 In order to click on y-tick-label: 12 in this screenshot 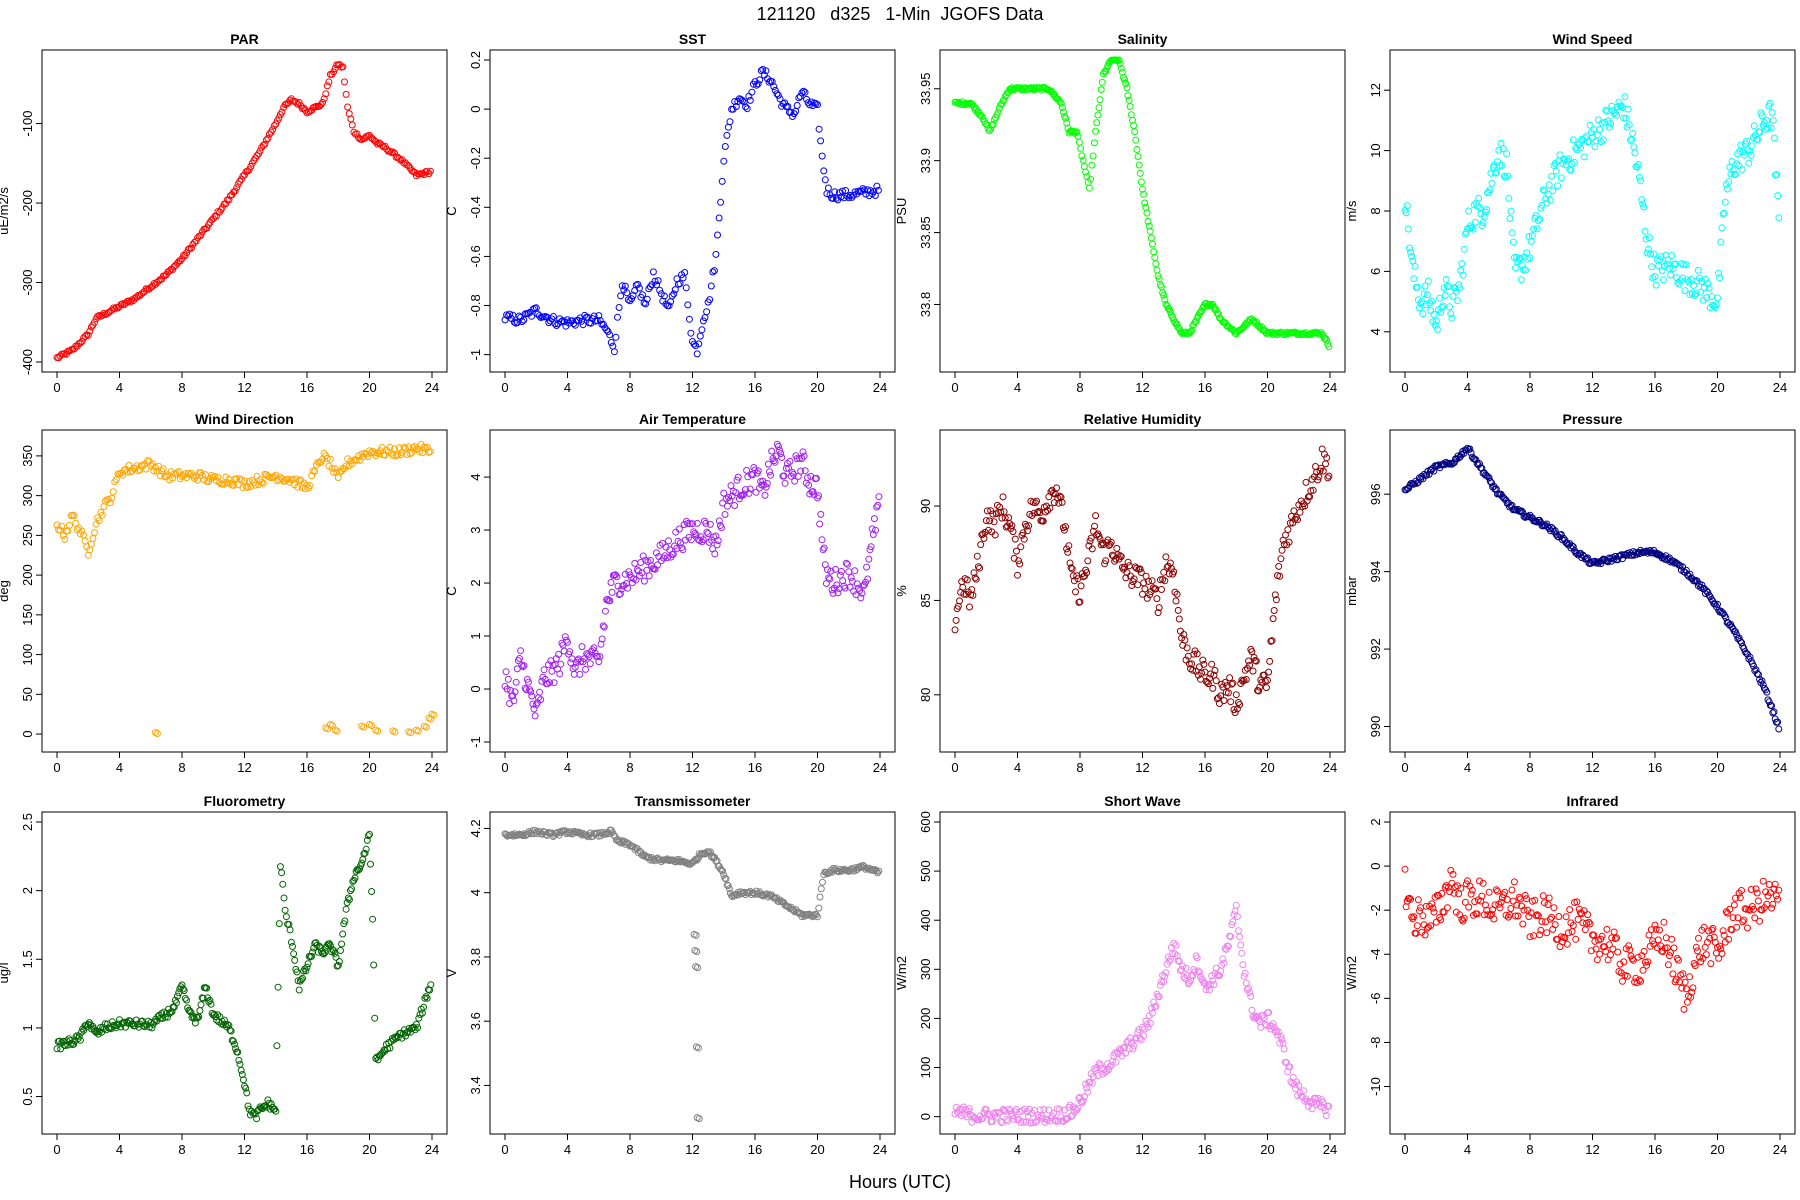, I will do `click(1375, 90)`.